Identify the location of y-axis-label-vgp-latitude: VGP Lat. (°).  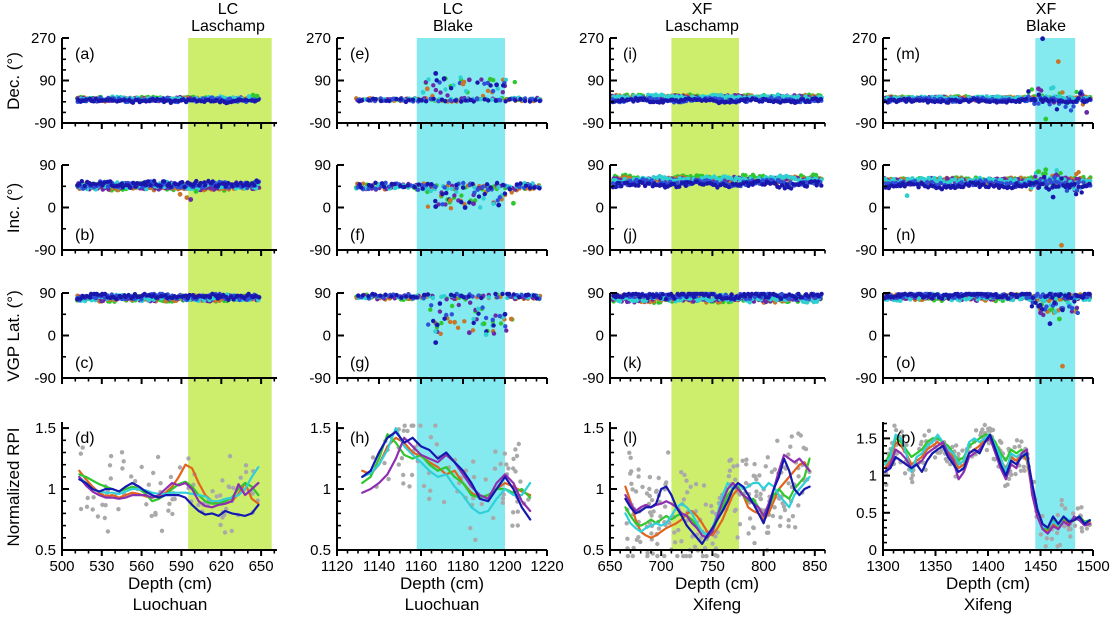
(13, 336).